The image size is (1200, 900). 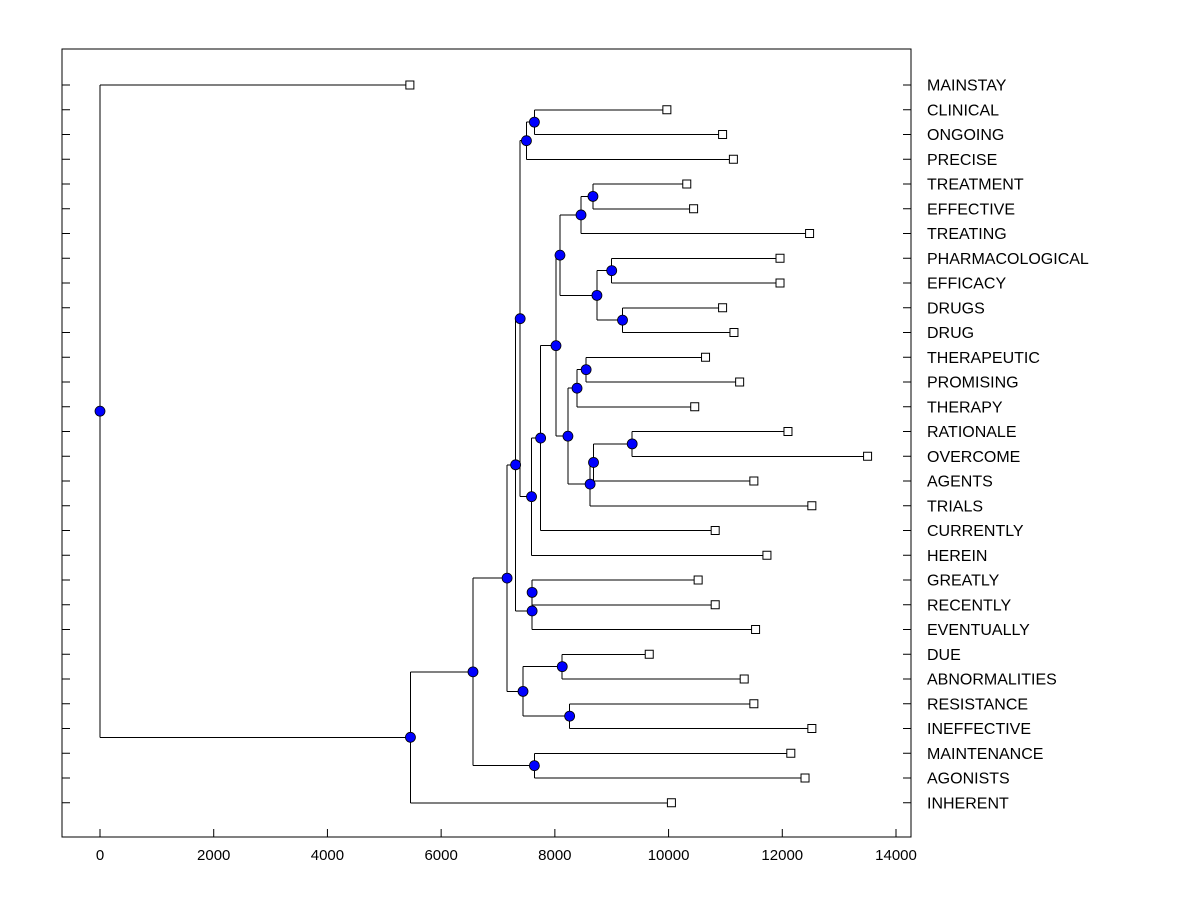 What do you see at coordinates (950, 333) in the screenshot?
I see `leaf-label: DRUG` at bounding box center [950, 333].